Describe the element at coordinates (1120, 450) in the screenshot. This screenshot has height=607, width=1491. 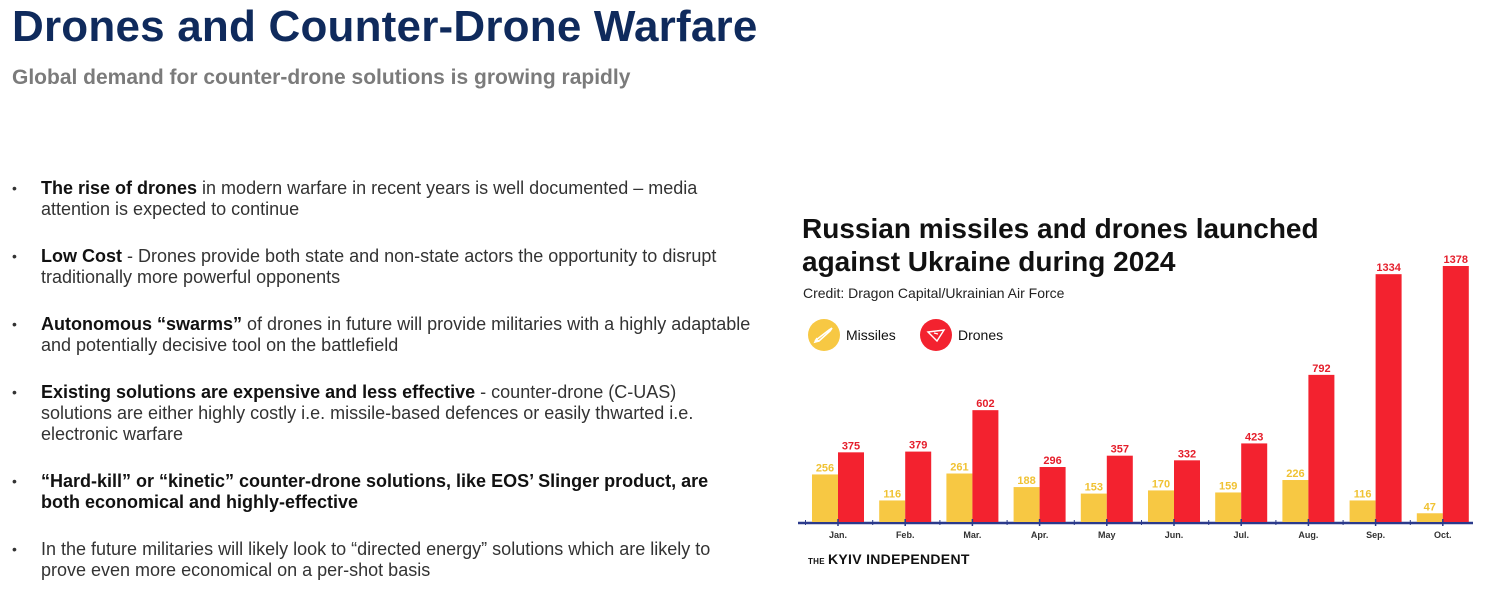
I see `data-label: 357` at that location.